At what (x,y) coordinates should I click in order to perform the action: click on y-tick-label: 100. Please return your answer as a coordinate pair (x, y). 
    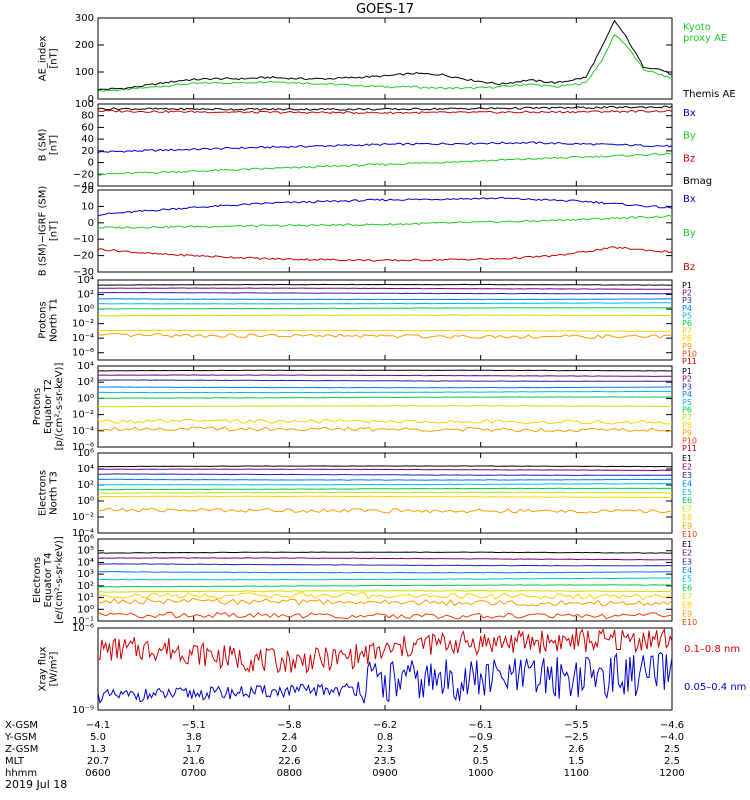
    Looking at the image, I should click on (84, 104).